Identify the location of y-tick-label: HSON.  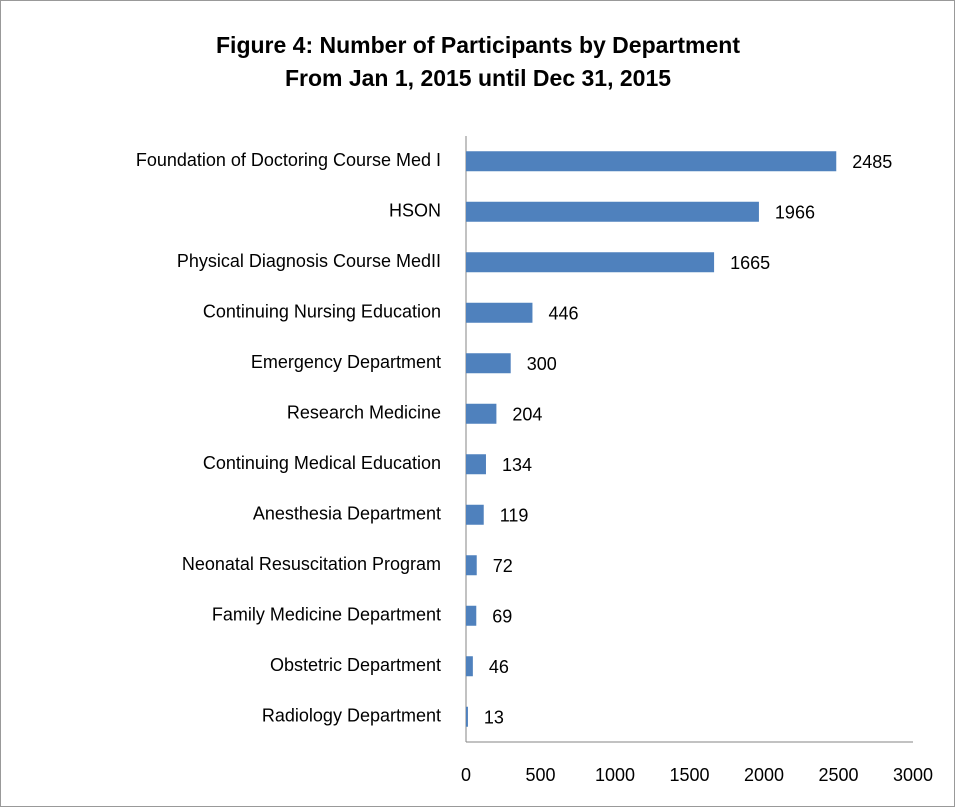
(415, 211).